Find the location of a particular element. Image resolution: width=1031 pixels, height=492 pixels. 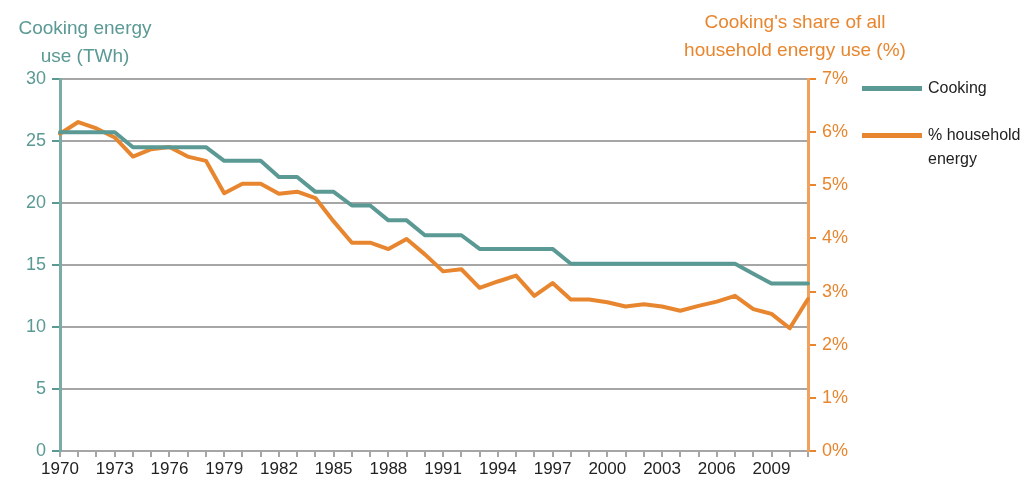

y2-tick-label: 6% is located at coordinates (835, 131).